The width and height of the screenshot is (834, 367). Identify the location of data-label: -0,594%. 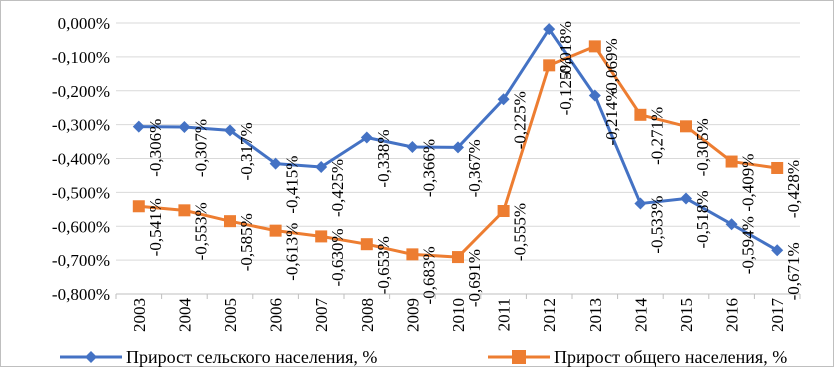
(748, 245).